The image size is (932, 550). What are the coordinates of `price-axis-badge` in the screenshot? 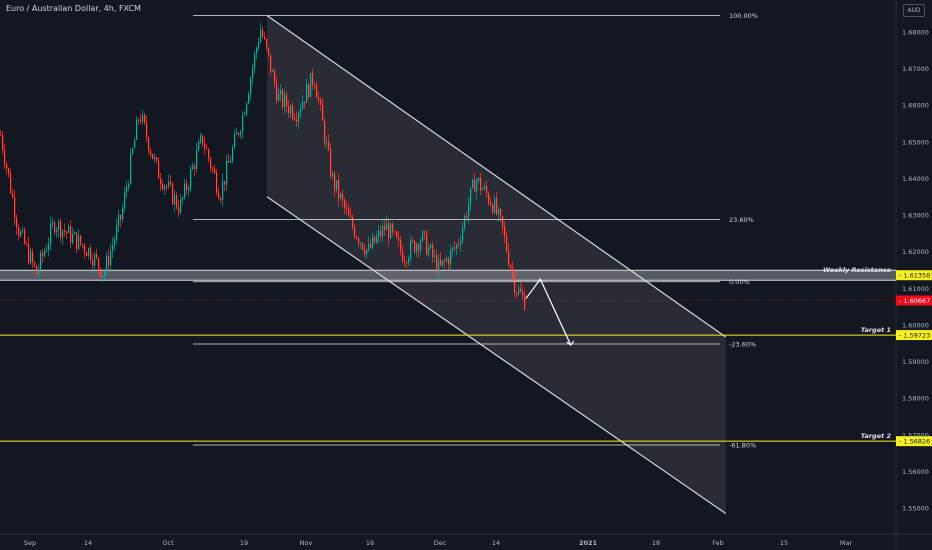 It's located at (914, 275).